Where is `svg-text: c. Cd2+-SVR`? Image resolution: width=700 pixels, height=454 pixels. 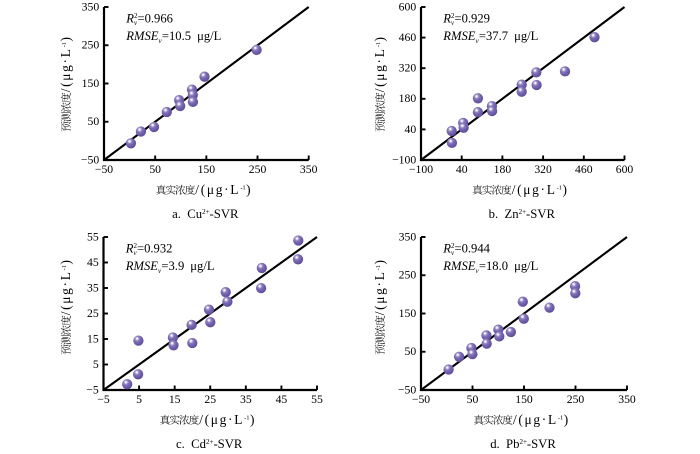 svg-text: c. Cd2+-SVR is located at coordinates (209, 443).